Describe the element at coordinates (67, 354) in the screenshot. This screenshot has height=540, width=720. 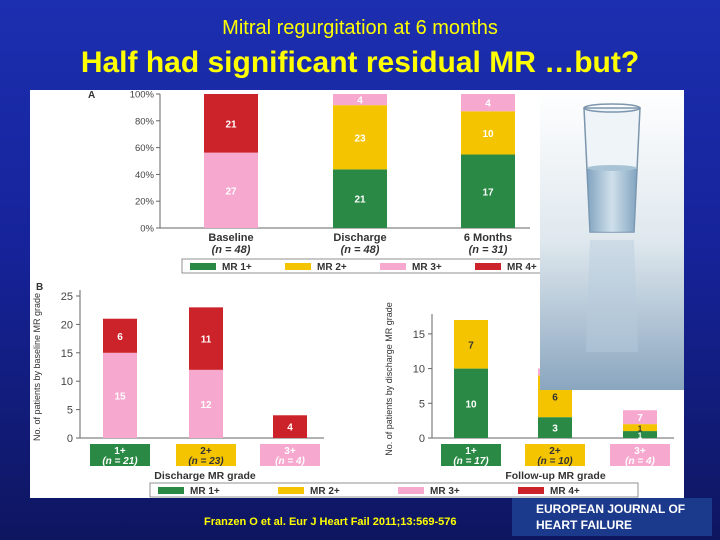
I see `panel-b-left-y-tick-label: 15` at that location.